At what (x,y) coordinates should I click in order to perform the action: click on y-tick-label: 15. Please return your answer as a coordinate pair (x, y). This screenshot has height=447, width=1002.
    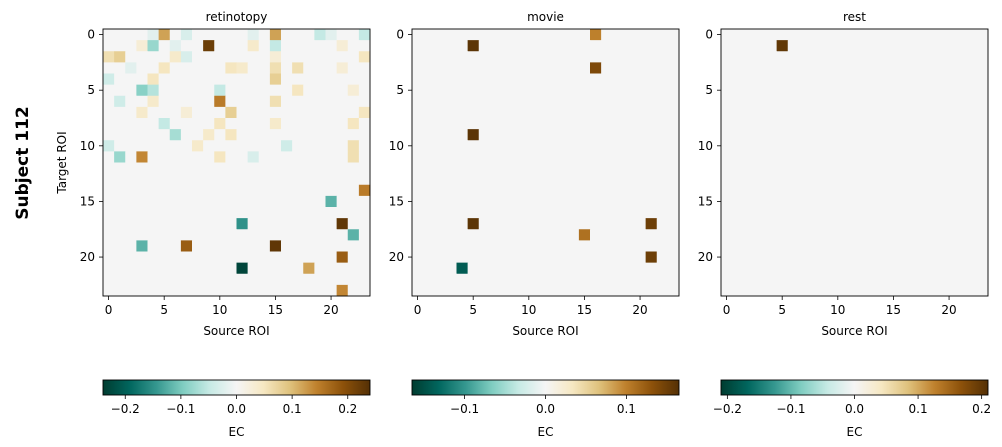
    Looking at the image, I should click on (87, 201).